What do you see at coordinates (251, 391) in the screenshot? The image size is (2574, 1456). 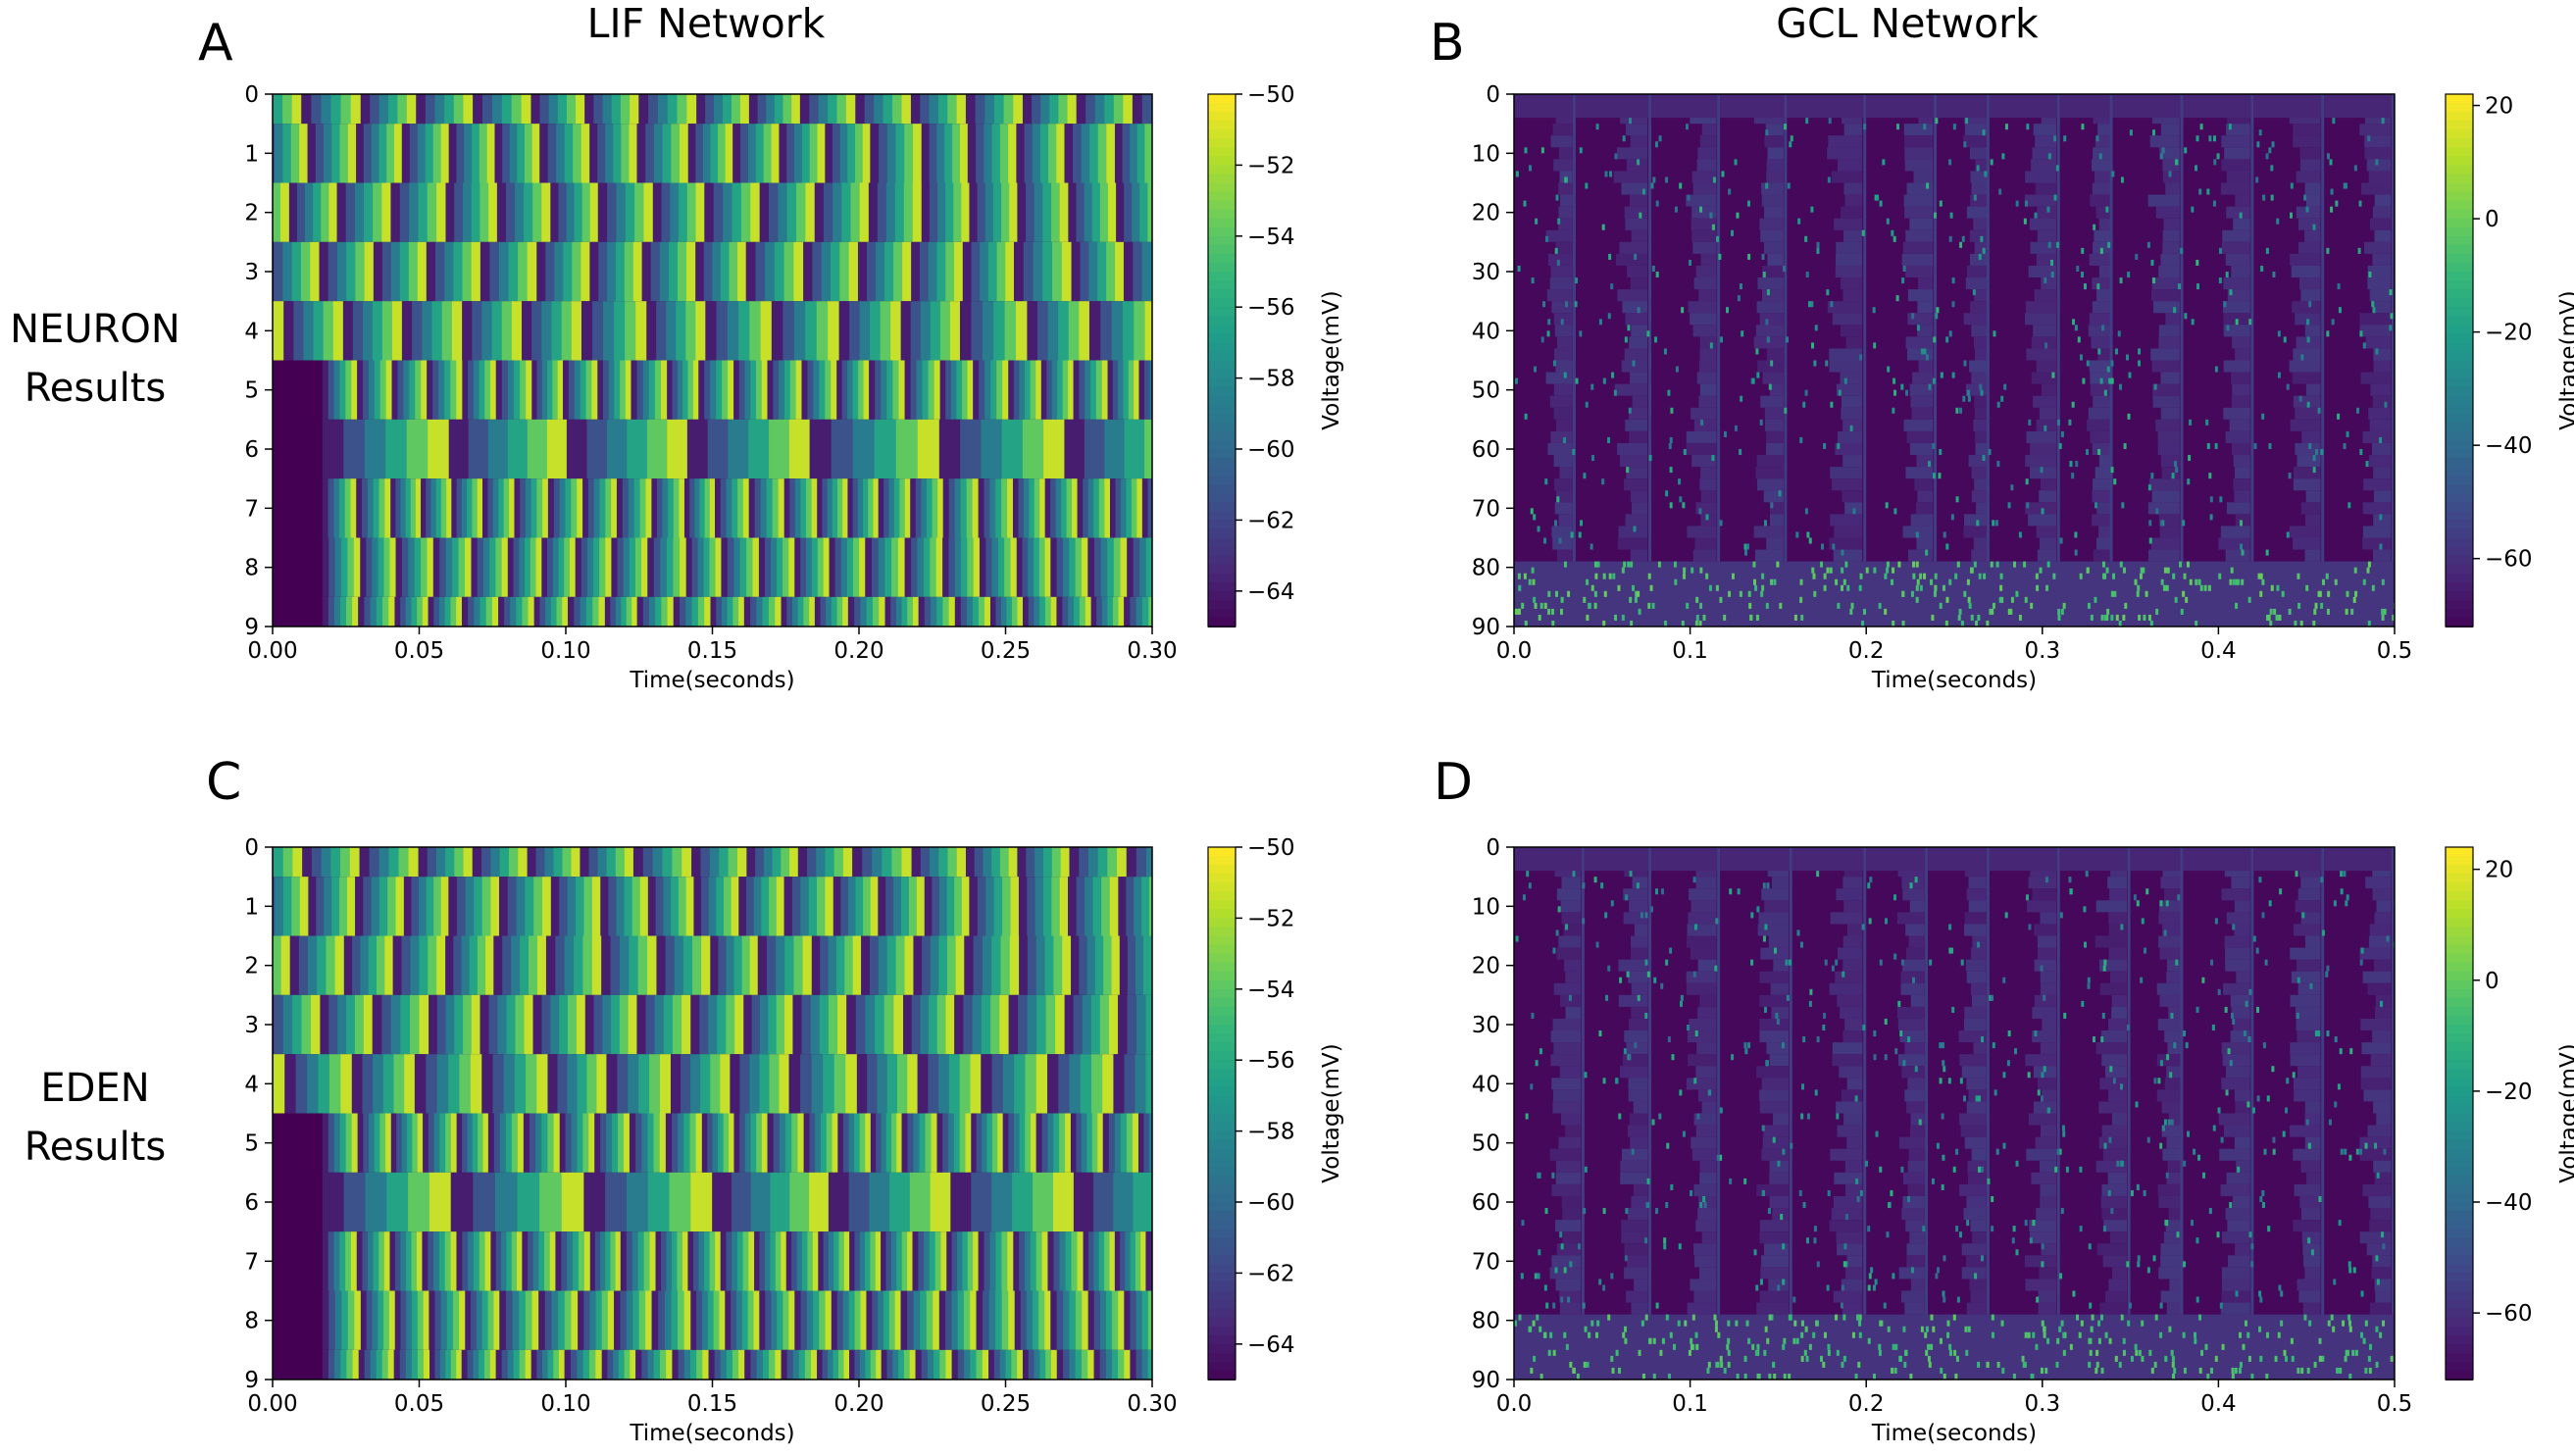 I see `y-tick-label: 5` at bounding box center [251, 391].